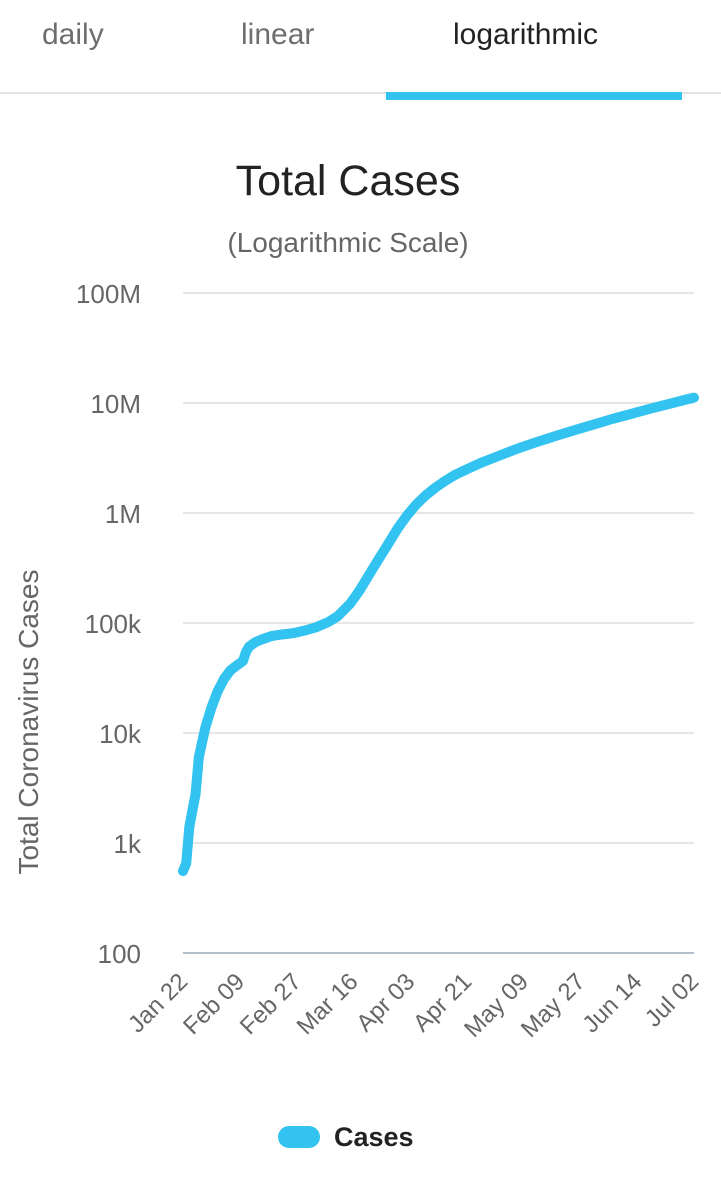  What do you see at coordinates (328, 1004) in the screenshot?
I see `x-tick-label: Mar 16` at bounding box center [328, 1004].